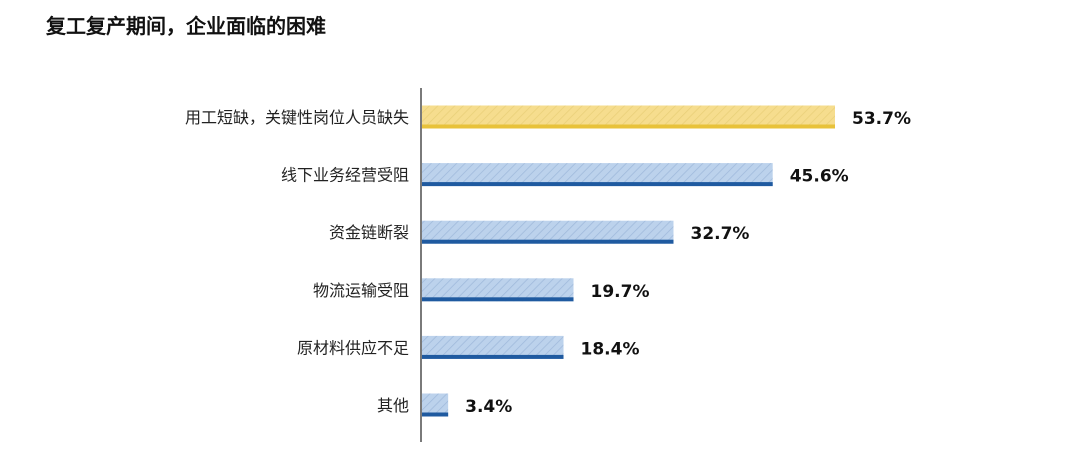  Describe the element at coordinates (819, 177) in the screenshot. I see `data-label: 45.6%` at that location.